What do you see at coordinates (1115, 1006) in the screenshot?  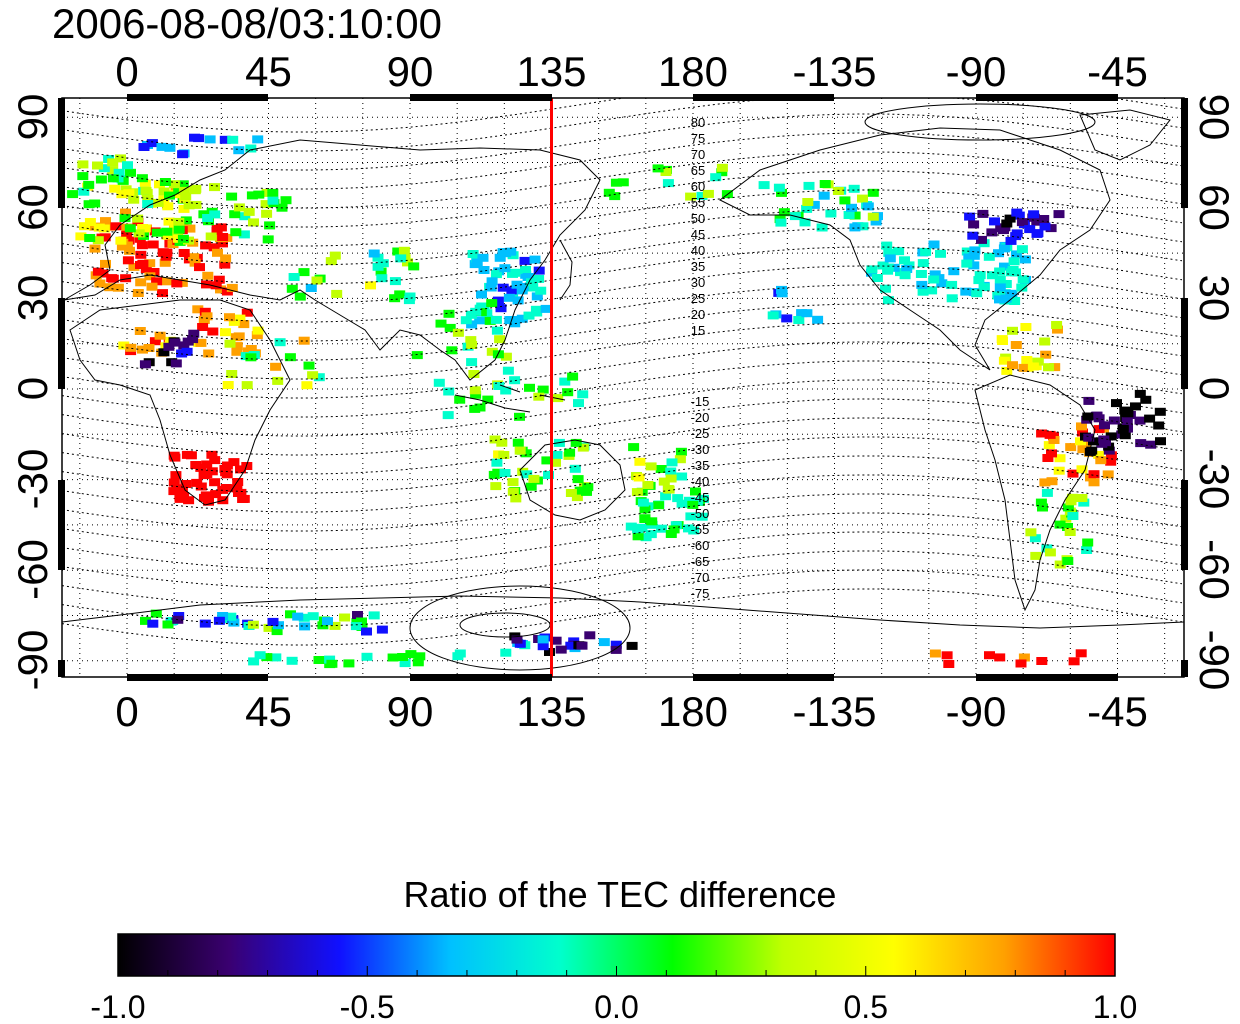 I see `colorbar-tick-label: 1.0` at bounding box center [1115, 1006].